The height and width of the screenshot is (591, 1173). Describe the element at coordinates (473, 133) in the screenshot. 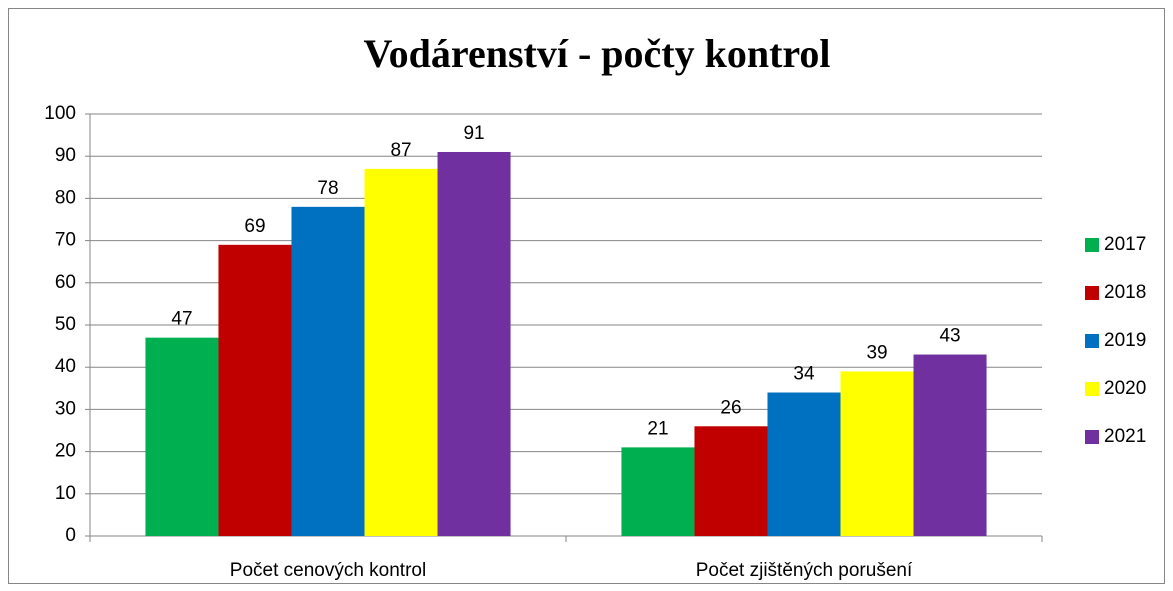

I see `data-label: 91` at that location.